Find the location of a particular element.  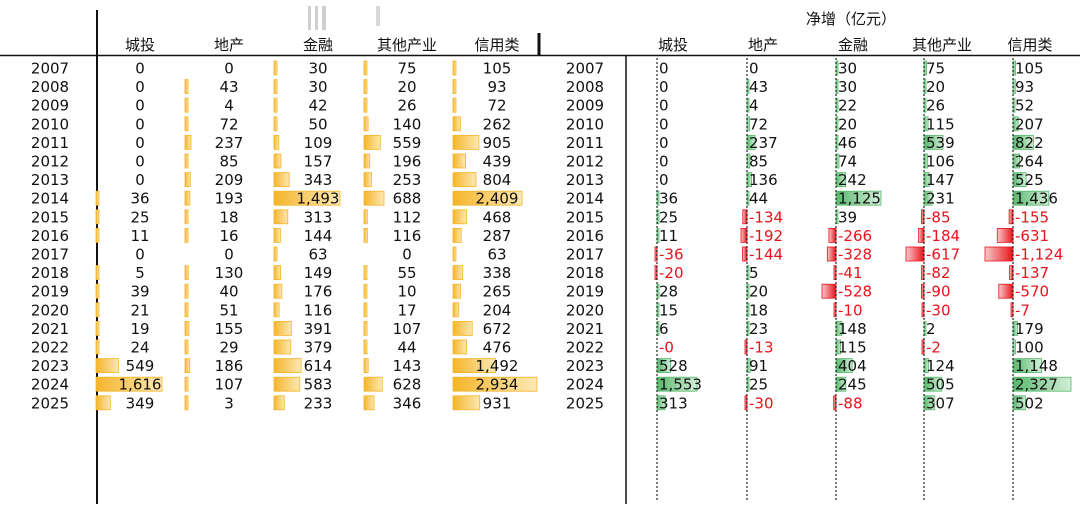

right-value-xinyonglei: 2,327 is located at coordinates (1036, 385).